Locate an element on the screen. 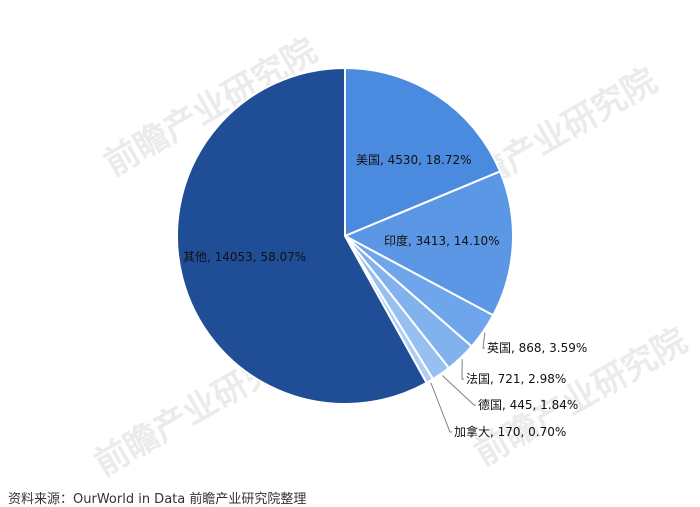 The height and width of the screenshot is (507, 700). data-label-6: 其他, 14053, 58.07% is located at coordinates (244, 257).